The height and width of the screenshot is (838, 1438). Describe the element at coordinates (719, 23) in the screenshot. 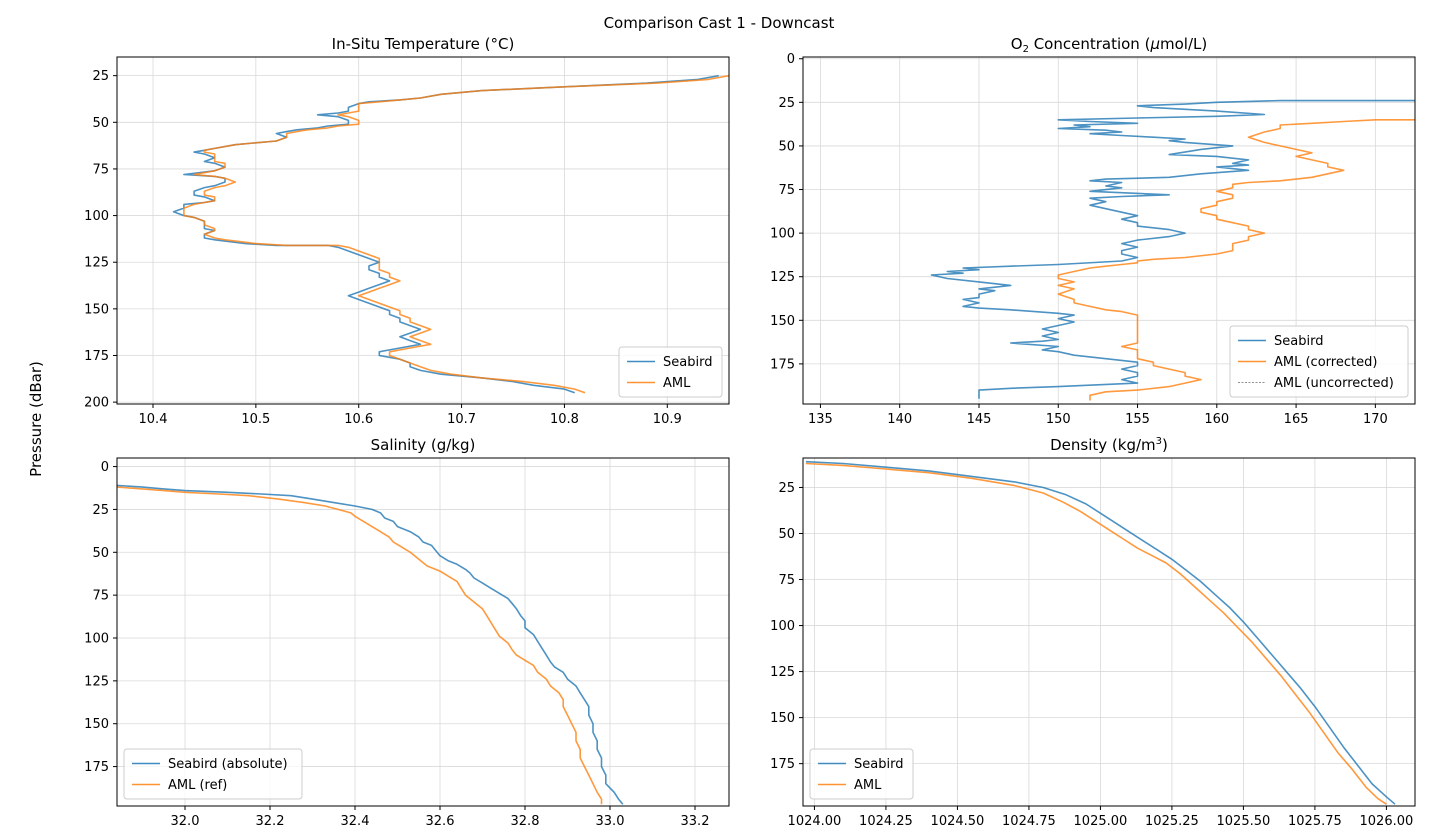

I see `figure-title: Comparison Cast 1 - Downcast` at that location.